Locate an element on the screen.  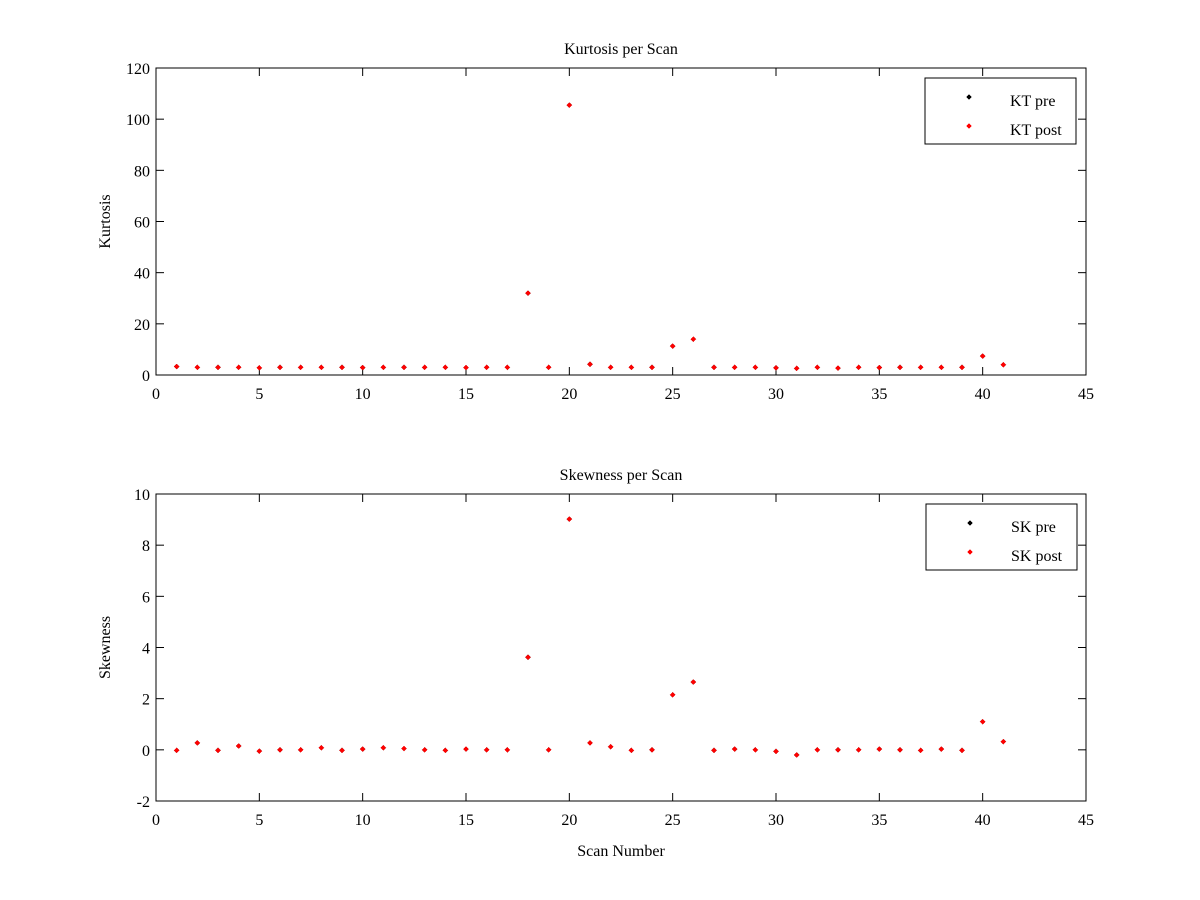
skewness-y-tick-label: 2 is located at coordinates (146, 700).